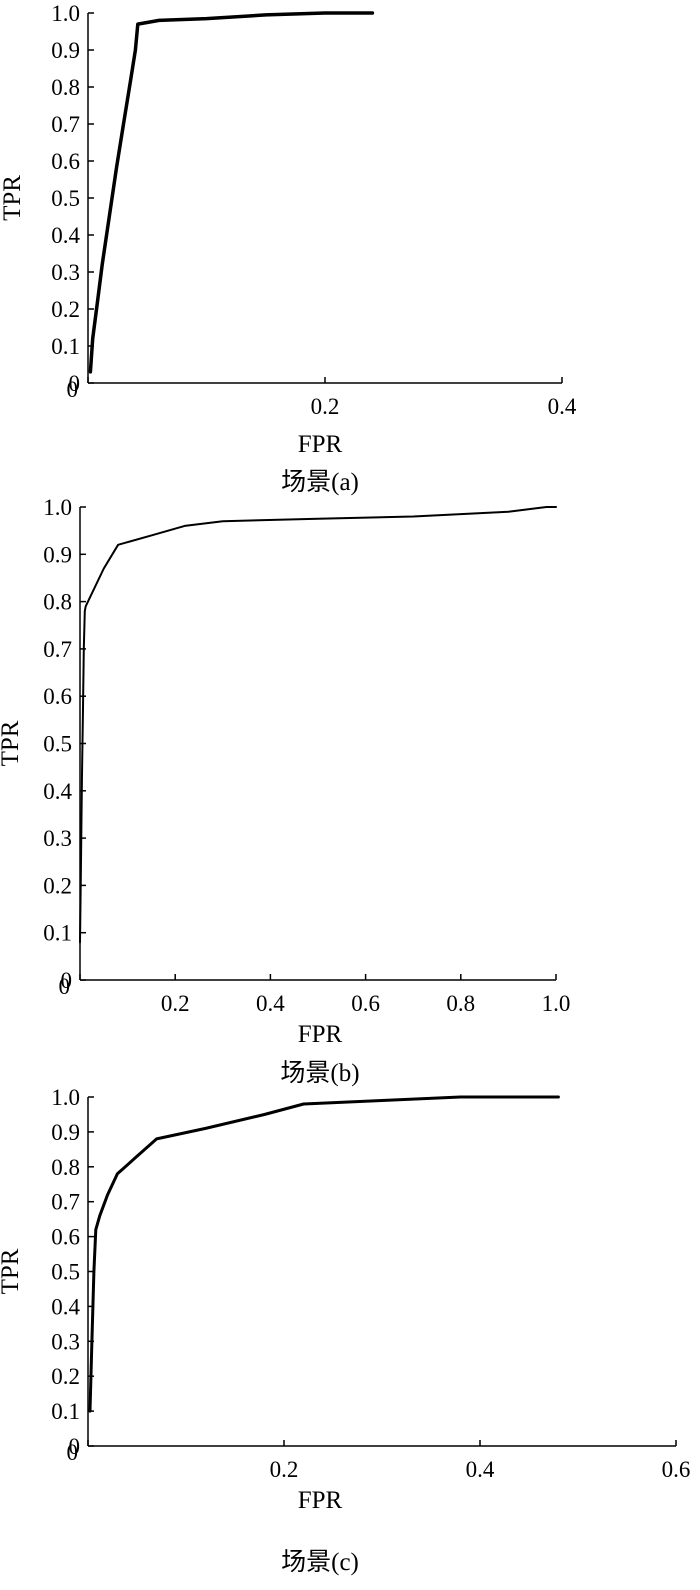  Describe the element at coordinates (320, 482) in the screenshot. I see `panel-caption: 场景(a)` at that location.